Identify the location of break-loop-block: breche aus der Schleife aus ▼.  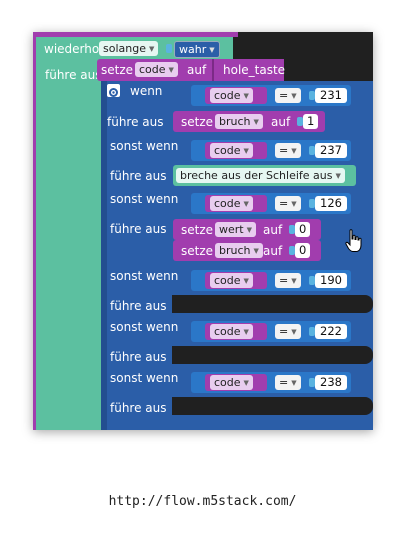
(264, 175).